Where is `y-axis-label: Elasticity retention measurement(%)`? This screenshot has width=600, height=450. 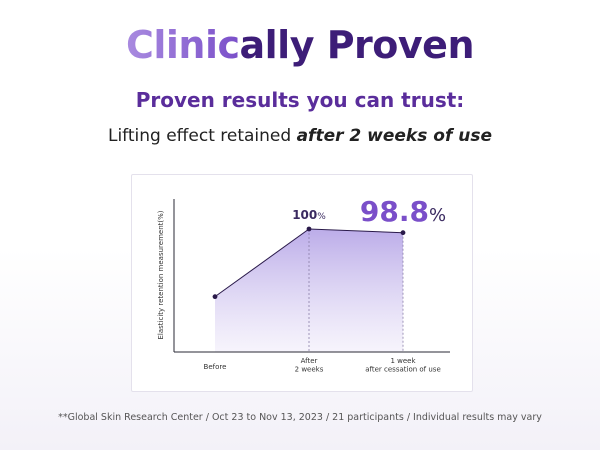 y-axis-label: Elasticity retention measurement(%) is located at coordinates (161, 274).